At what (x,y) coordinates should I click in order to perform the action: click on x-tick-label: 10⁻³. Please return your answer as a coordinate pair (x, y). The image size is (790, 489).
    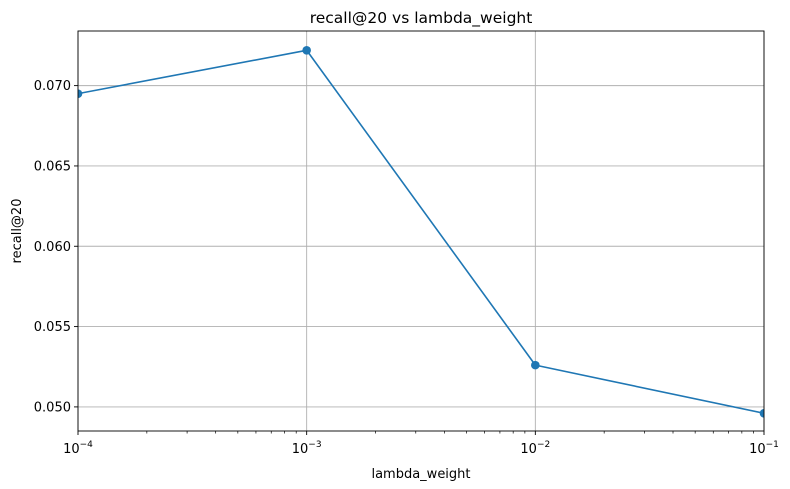
    Looking at the image, I should click on (307, 448).